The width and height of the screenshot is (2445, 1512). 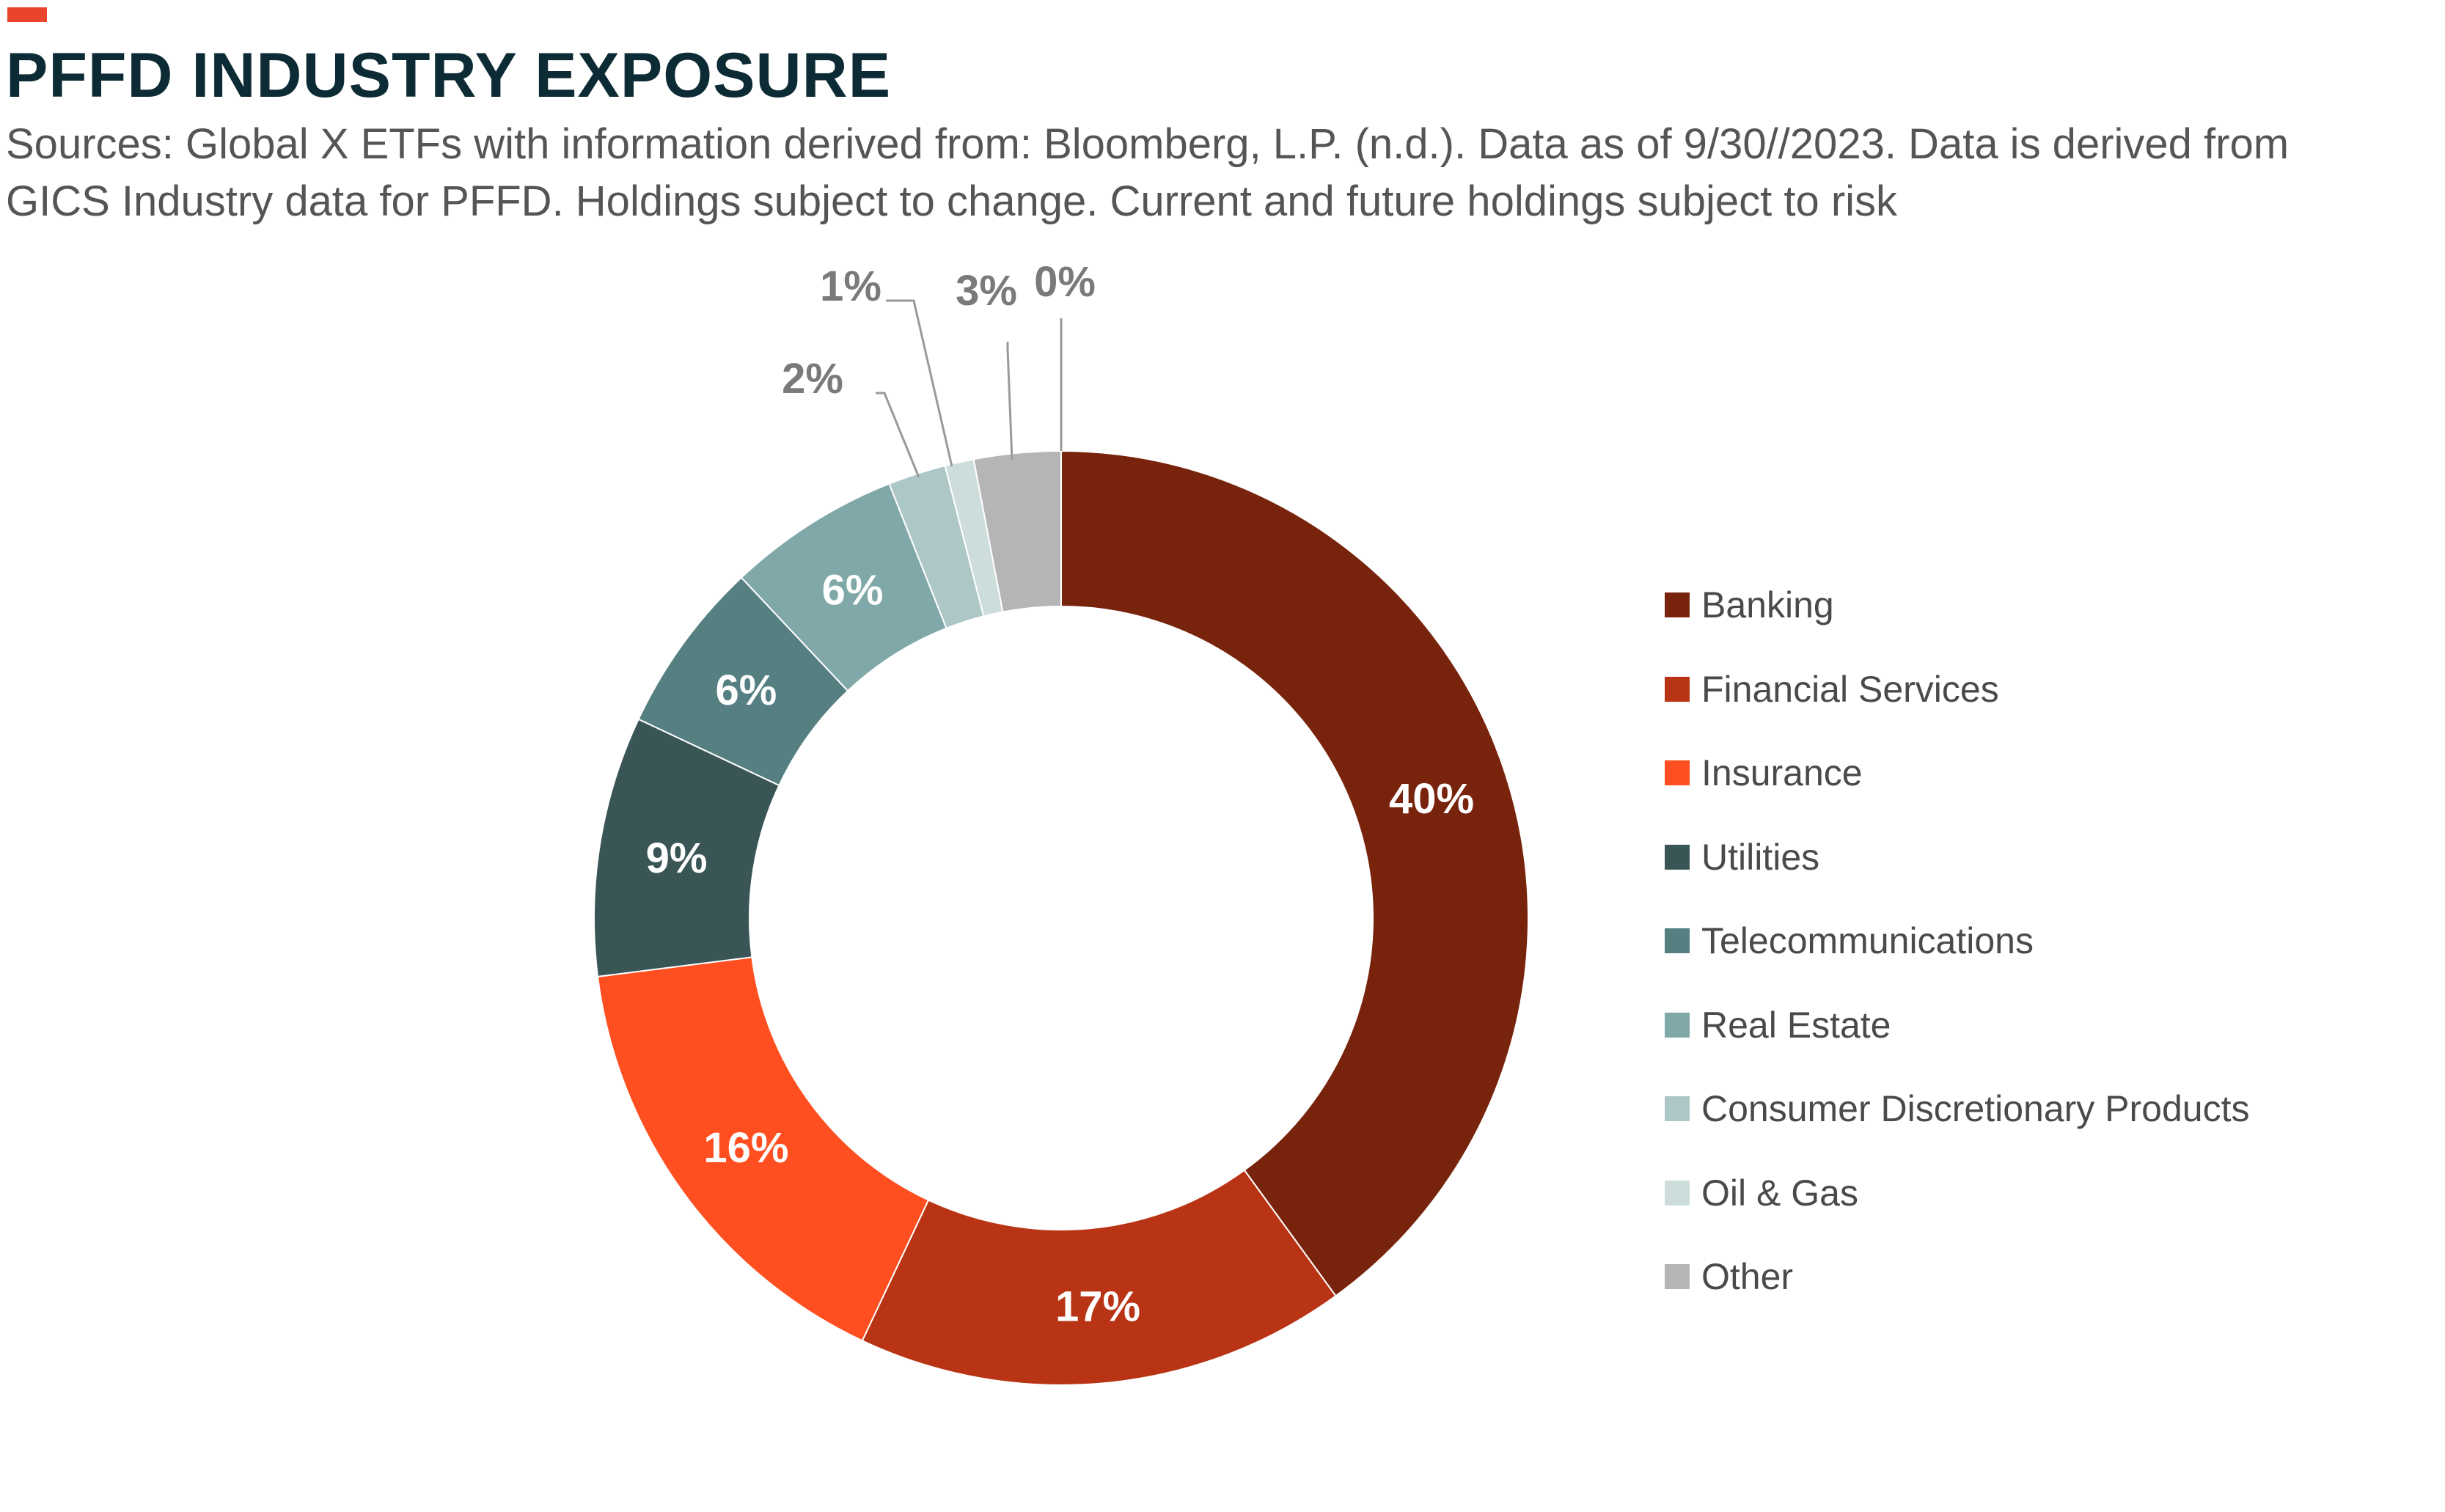 What do you see at coordinates (1009, 401) in the screenshot?
I see `leader-line-other` at bounding box center [1009, 401].